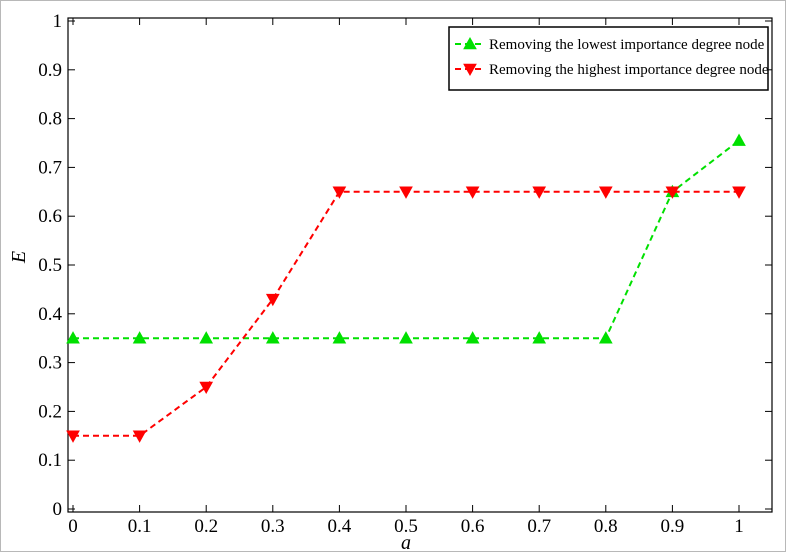 This screenshot has width=786, height=556. Describe the element at coordinates (50, 411) in the screenshot. I see `y-tick-label: 0.2` at that location.